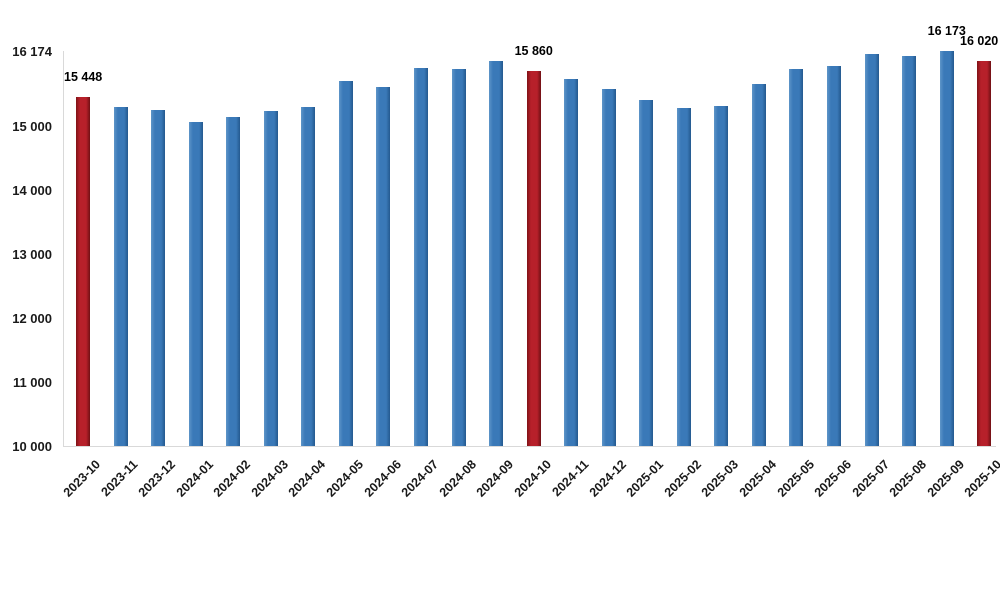 This screenshot has height=593, width=1000. What do you see at coordinates (420, 478) in the screenshot?
I see `x-axis-tick-label: 2024-07` at bounding box center [420, 478].